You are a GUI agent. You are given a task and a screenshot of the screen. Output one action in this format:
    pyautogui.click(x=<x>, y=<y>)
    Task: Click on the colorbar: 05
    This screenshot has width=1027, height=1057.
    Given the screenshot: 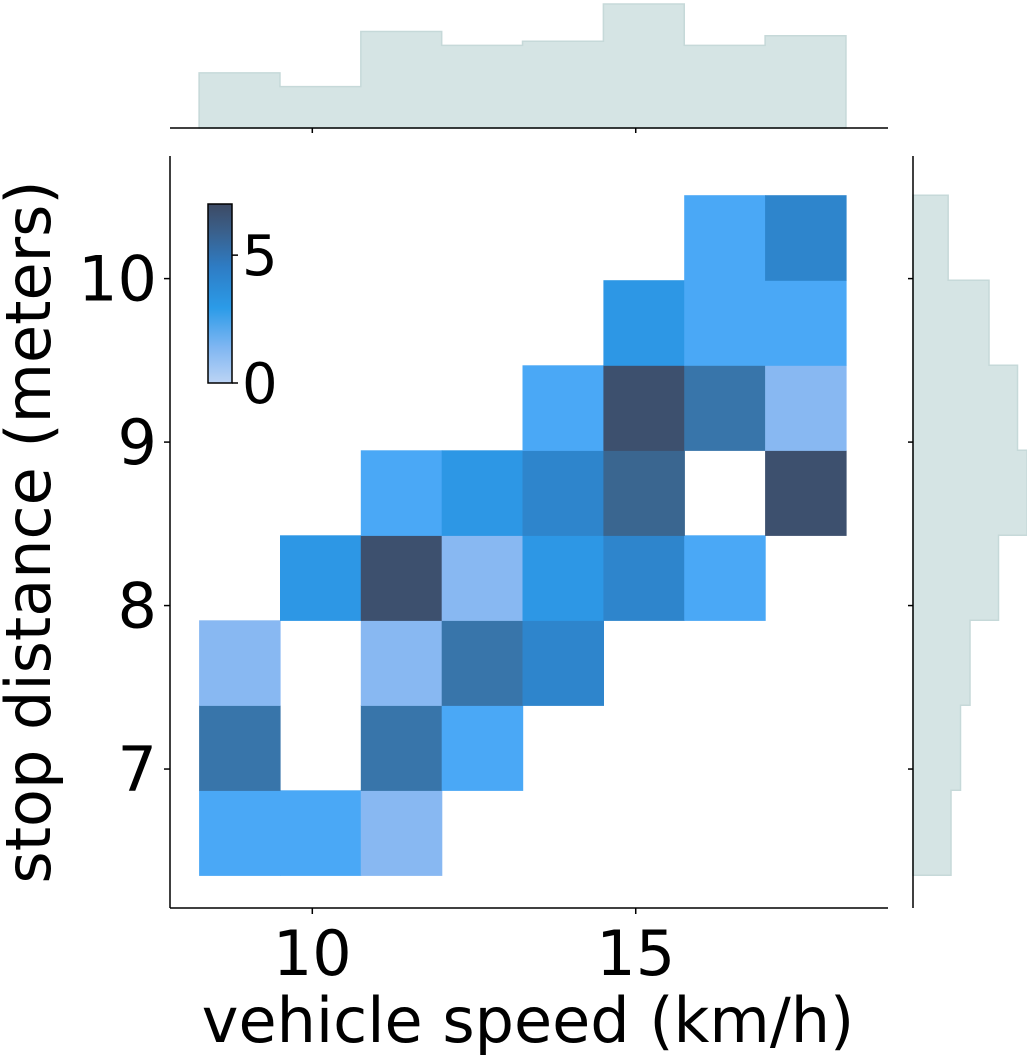 What is the action you would take?
    pyautogui.click(x=242, y=310)
    